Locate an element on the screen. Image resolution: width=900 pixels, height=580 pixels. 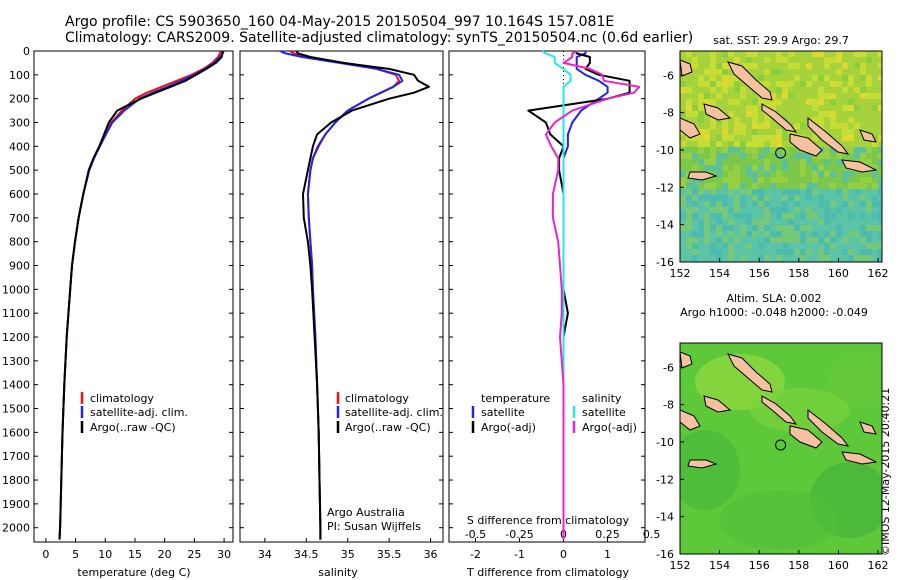
sla-low-patch is located at coordinates (710, 470).